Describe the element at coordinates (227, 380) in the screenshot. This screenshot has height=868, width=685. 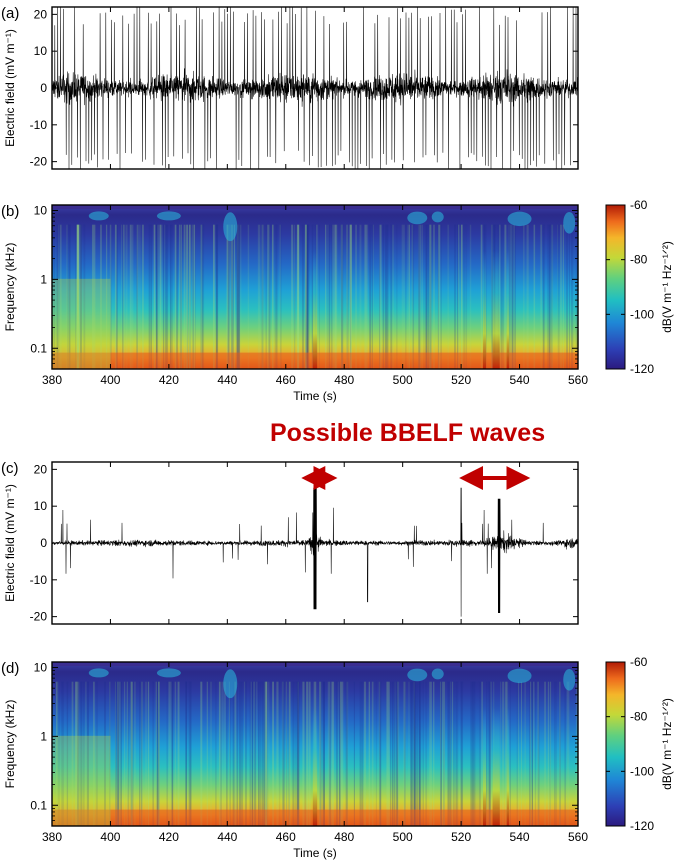
I see `x-tick-label: 440` at that location.